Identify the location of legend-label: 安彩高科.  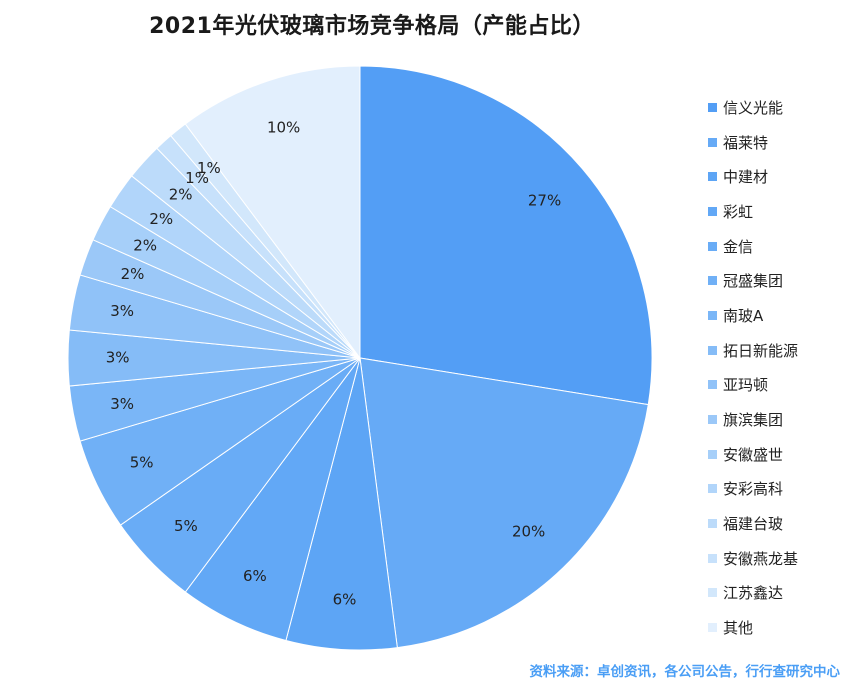
(753, 489).